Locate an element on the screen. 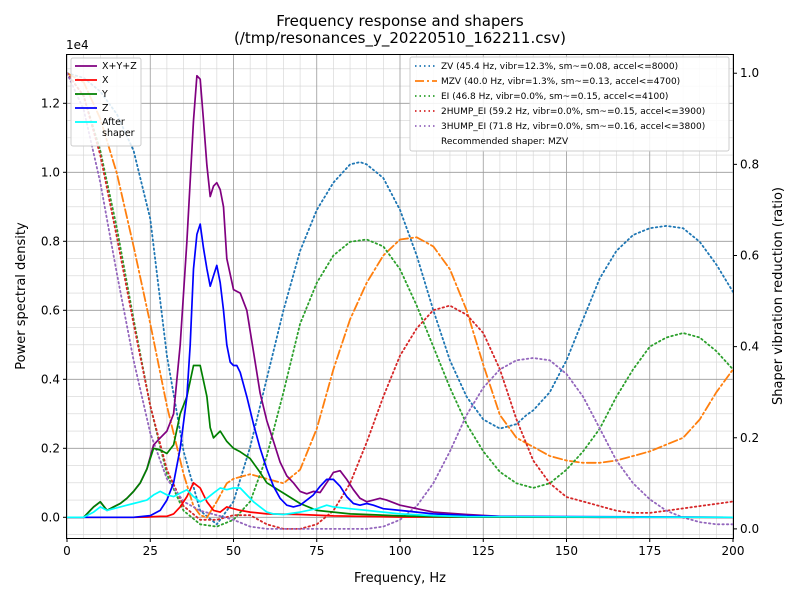 The width and height of the screenshot is (800, 600). legend-shapers-box is located at coordinates (569, 104).